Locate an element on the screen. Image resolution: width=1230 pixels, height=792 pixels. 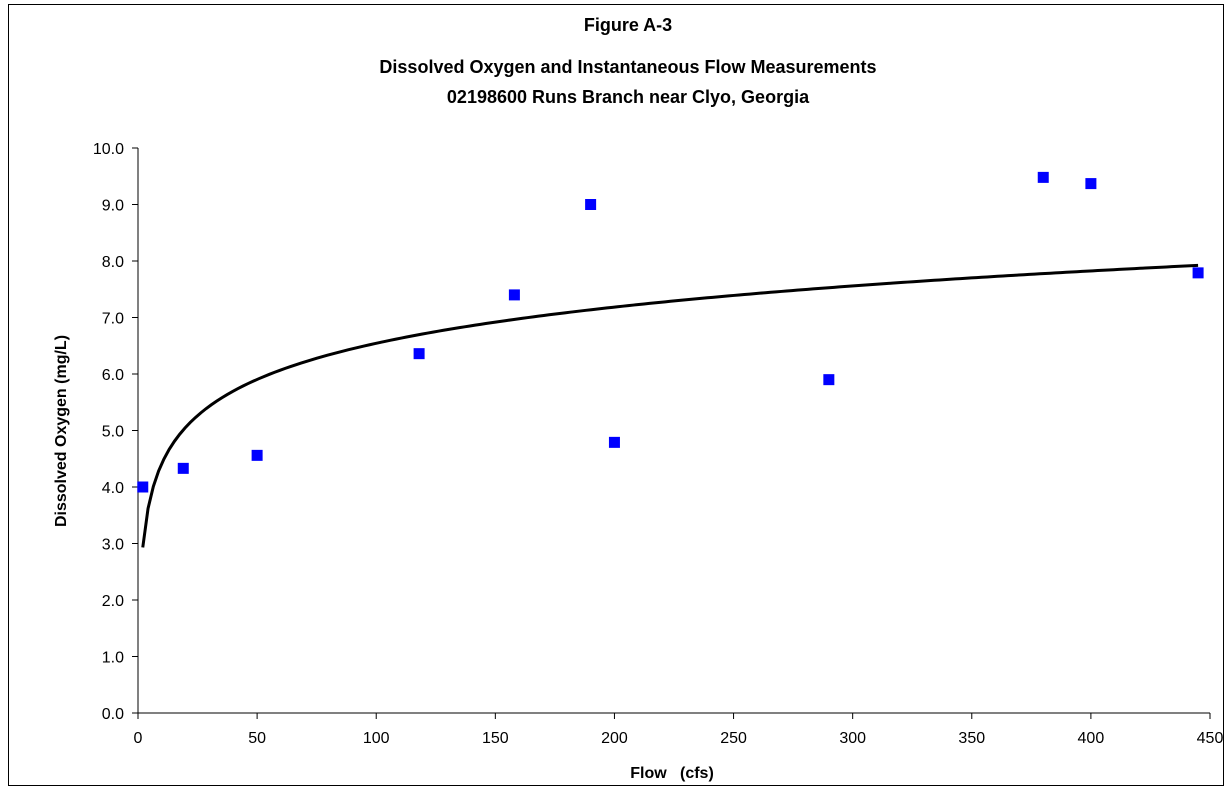
x-tick-label: 200 is located at coordinates (614, 738).